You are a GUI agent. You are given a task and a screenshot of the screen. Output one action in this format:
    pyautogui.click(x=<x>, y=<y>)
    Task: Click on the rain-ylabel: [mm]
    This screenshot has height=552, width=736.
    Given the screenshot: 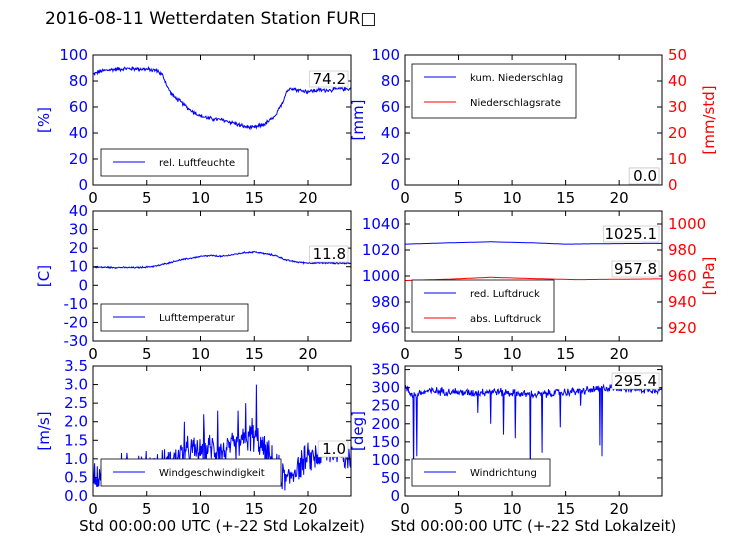 What is the action you would take?
    pyautogui.click(x=358, y=120)
    